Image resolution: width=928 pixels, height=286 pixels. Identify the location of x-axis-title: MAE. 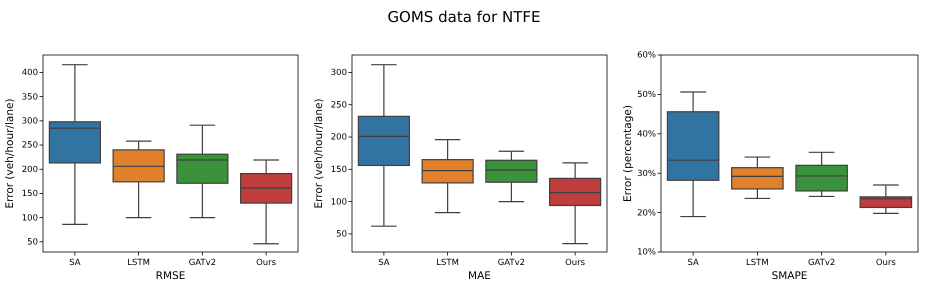
(479, 276).